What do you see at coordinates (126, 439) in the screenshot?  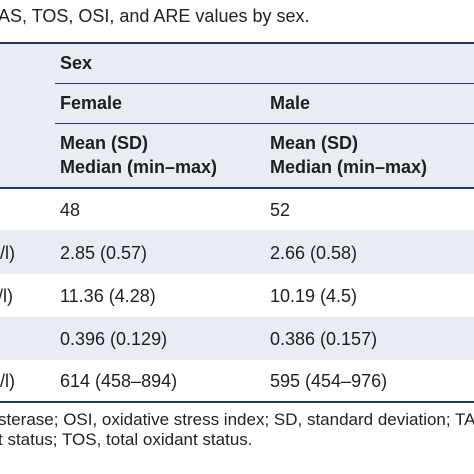 I see `footnote-line-2: t status; TOS, total oxidant status.` at bounding box center [126, 439].